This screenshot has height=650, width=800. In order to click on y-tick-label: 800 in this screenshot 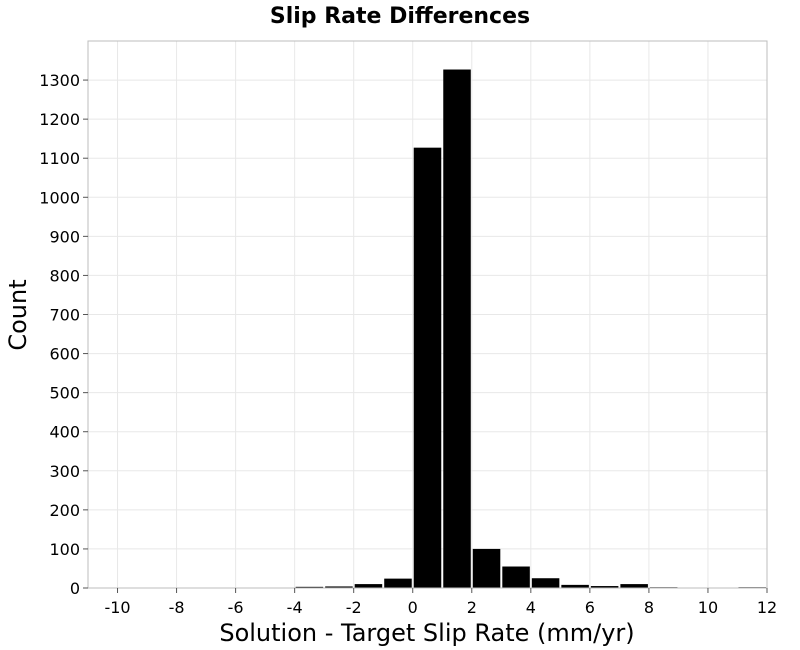, I will do `click(64, 275)`.